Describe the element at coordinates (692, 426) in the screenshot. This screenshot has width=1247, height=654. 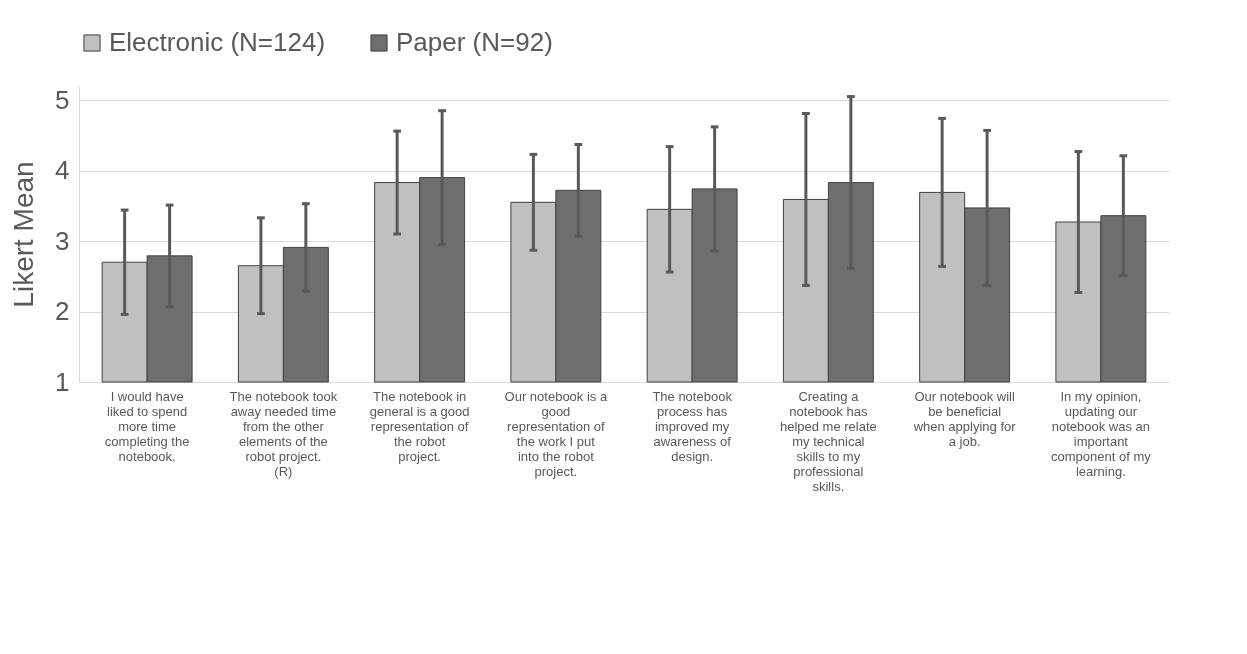
I see `x-tick-label: The notebook process has improved my awareness of design.` at that location.